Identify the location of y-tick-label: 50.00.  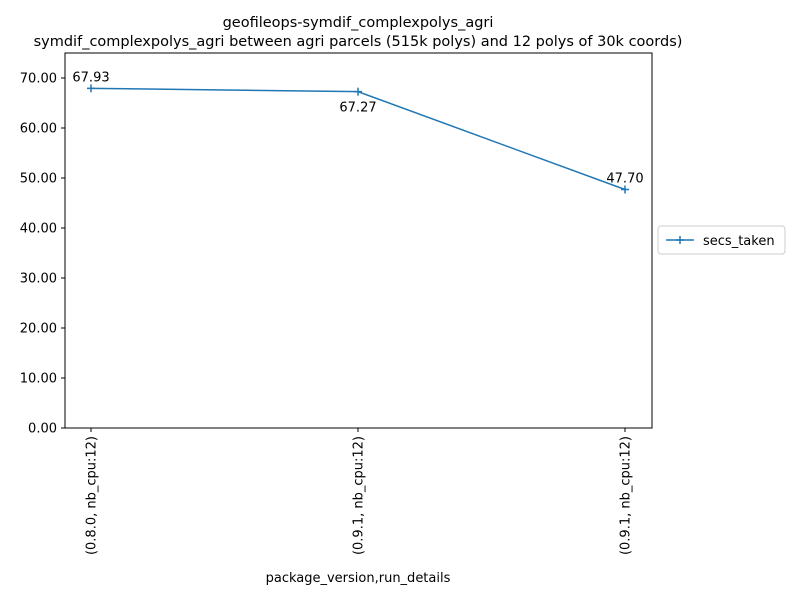
(38, 179).